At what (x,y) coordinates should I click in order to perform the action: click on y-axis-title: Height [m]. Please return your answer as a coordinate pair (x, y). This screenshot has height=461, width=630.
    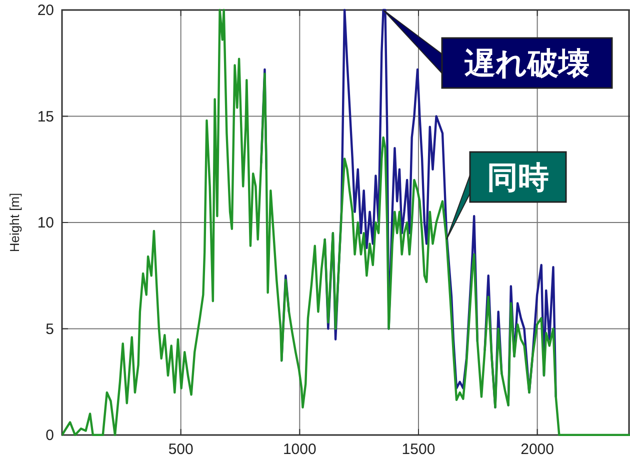
    Looking at the image, I should click on (14, 222).